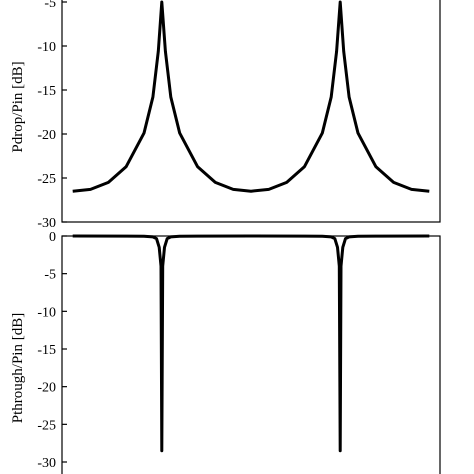 The width and height of the screenshot is (474, 474). What do you see at coordinates (52, 237) in the screenshot?
I see `y-tick-label: 0` at bounding box center [52, 237].